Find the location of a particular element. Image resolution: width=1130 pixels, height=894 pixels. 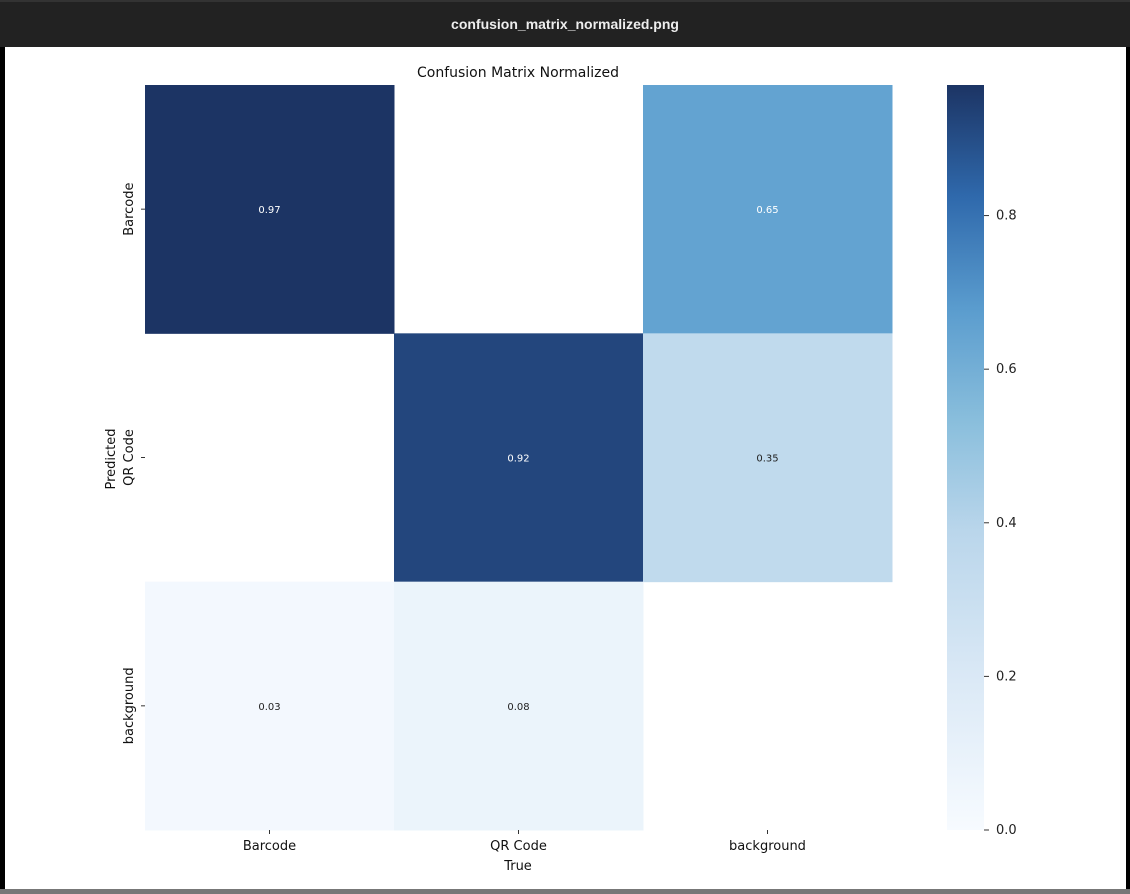

x-tick-label: QR Code is located at coordinates (518, 846).